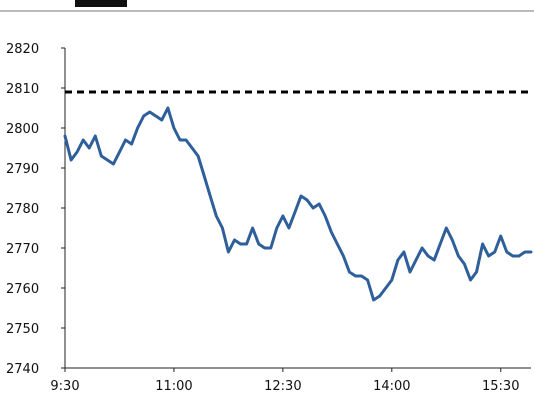 The height and width of the screenshot is (416, 534). I want to click on x-tick-label: 11:00, so click(173, 386).